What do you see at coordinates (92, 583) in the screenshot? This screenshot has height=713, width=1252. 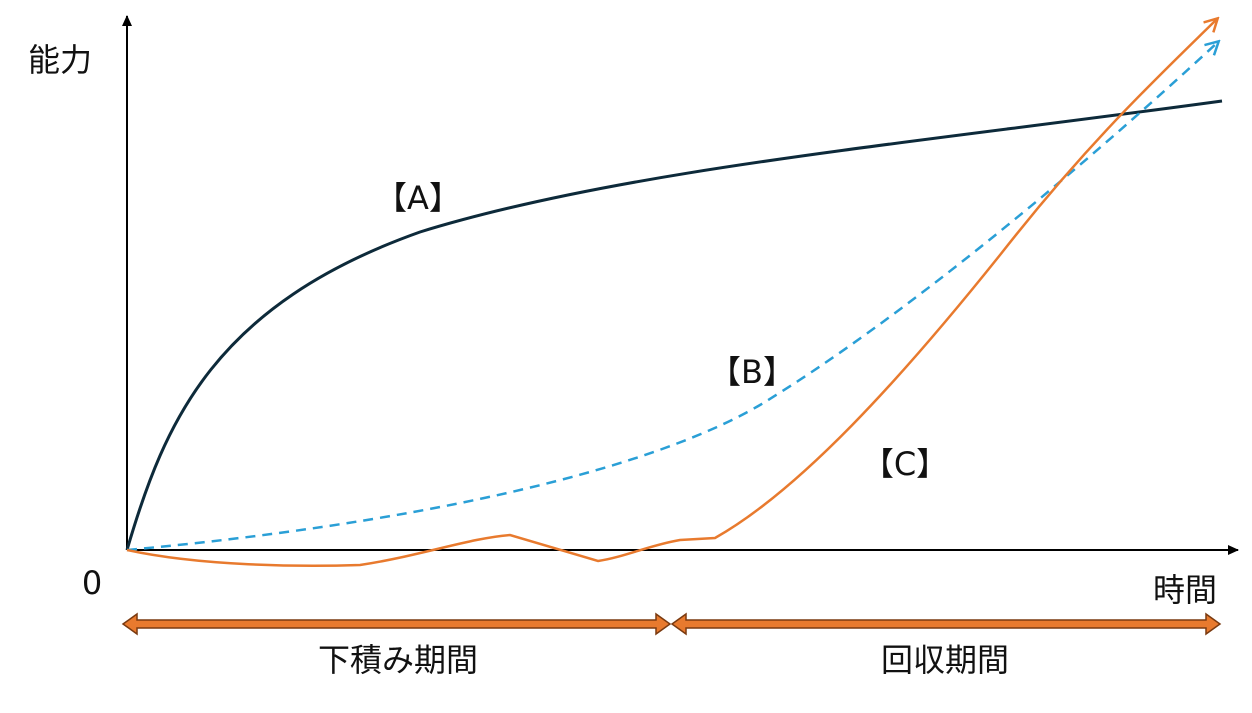 I see `origin-label: 0` at bounding box center [92, 583].